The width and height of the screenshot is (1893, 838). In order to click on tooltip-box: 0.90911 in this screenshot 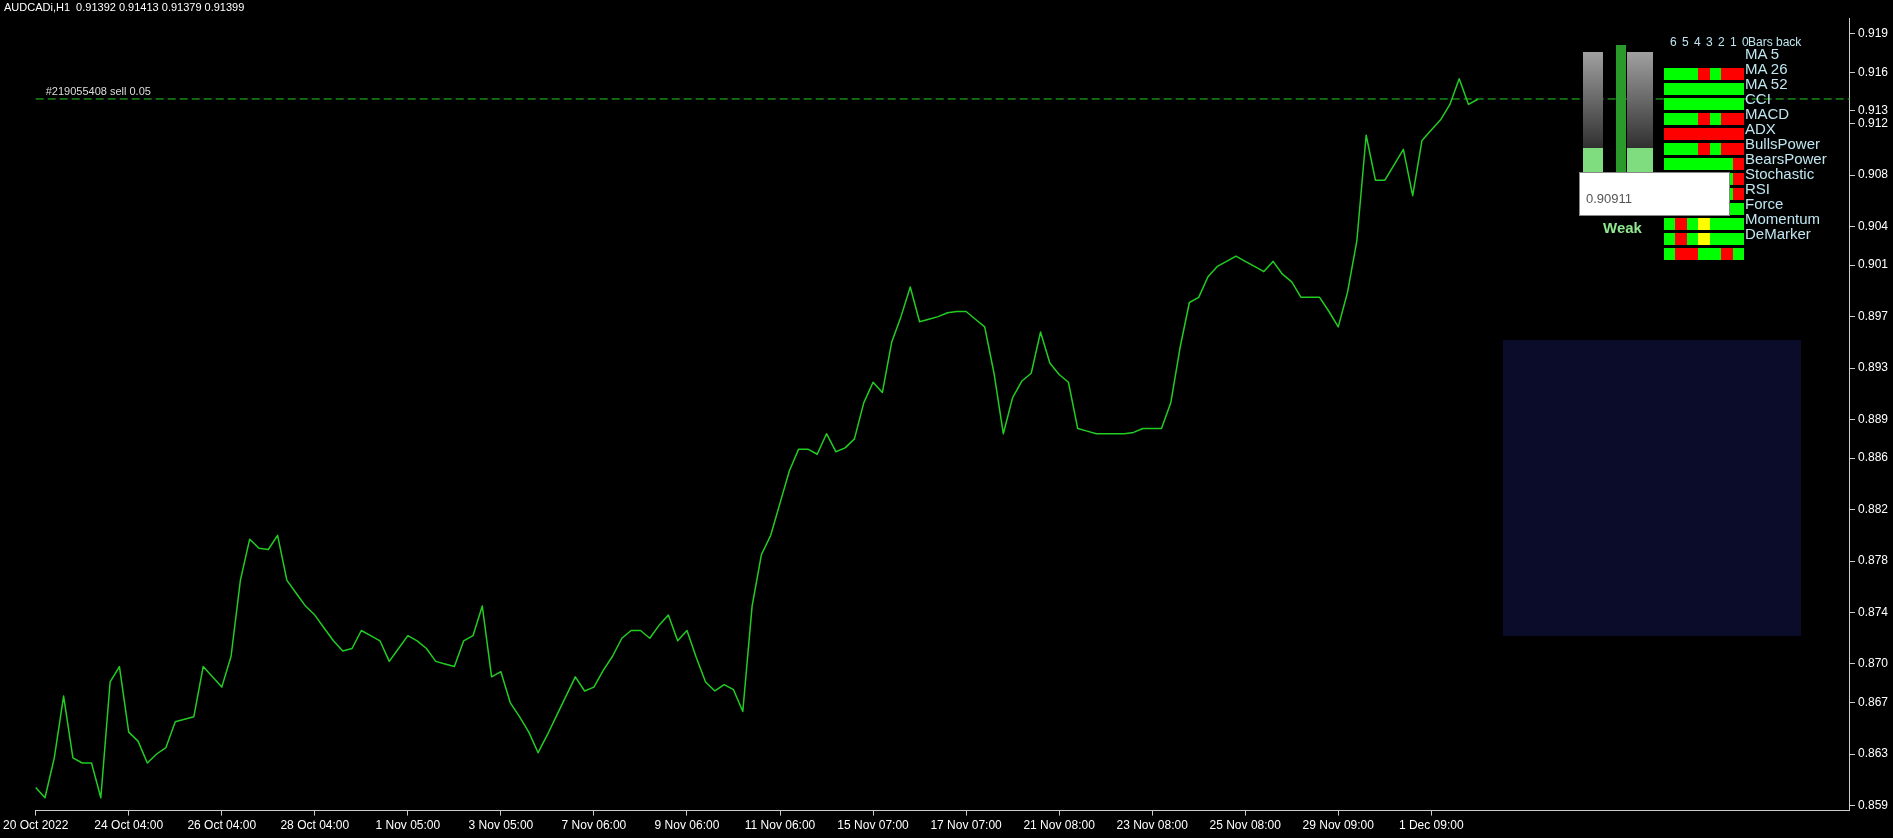, I will do `click(1654, 194)`.